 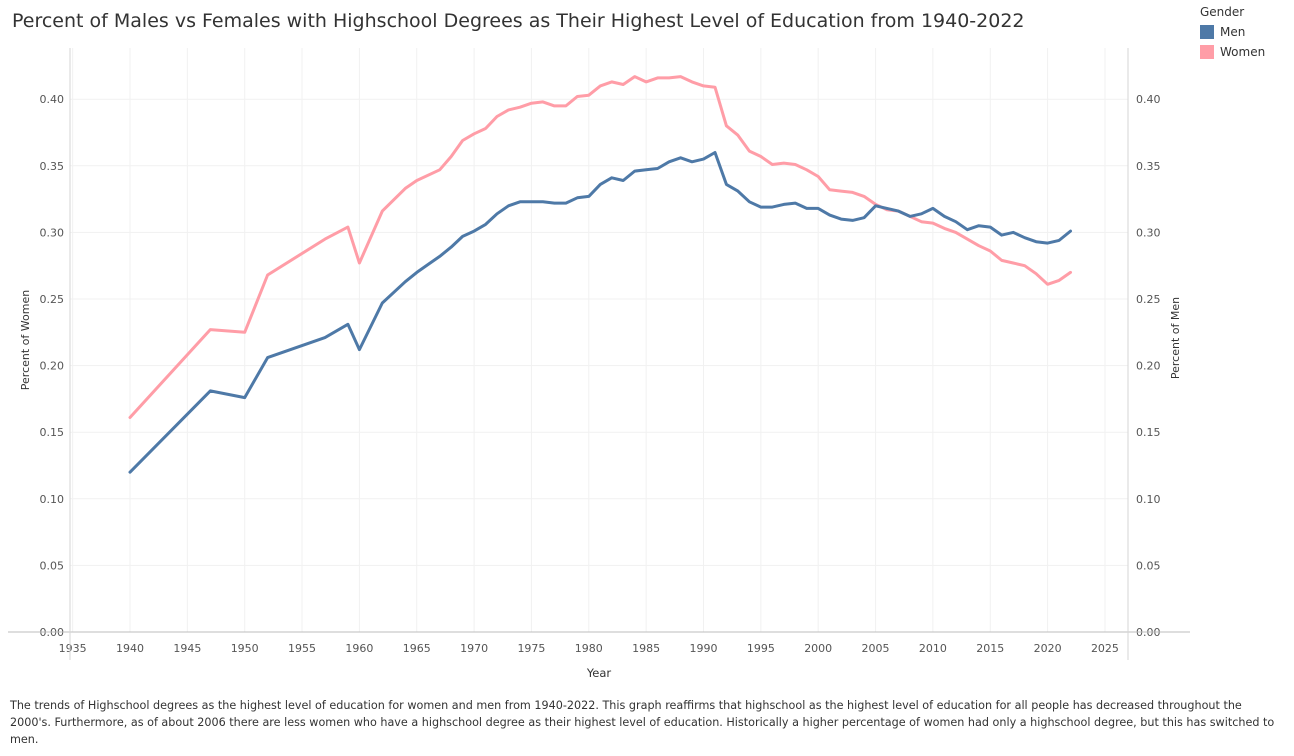 What do you see at coordinates (417, 648) in the screenshot?
I see `x-tick-label: 1965` at bounding box center [417, 648].